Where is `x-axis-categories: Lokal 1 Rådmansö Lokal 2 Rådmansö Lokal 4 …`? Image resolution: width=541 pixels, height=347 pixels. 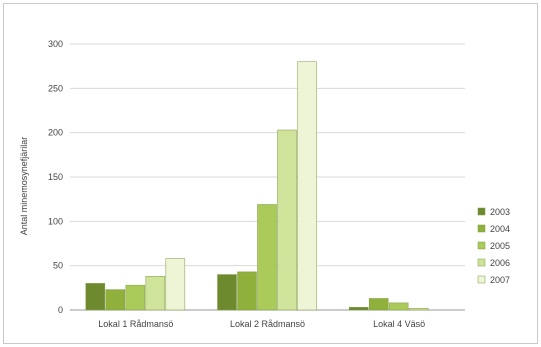
x-axis-categories: Lokal 1 Rådmansö Lokal 2 Rådmansö Lokal 4 … is located at coordinates (261, 324).